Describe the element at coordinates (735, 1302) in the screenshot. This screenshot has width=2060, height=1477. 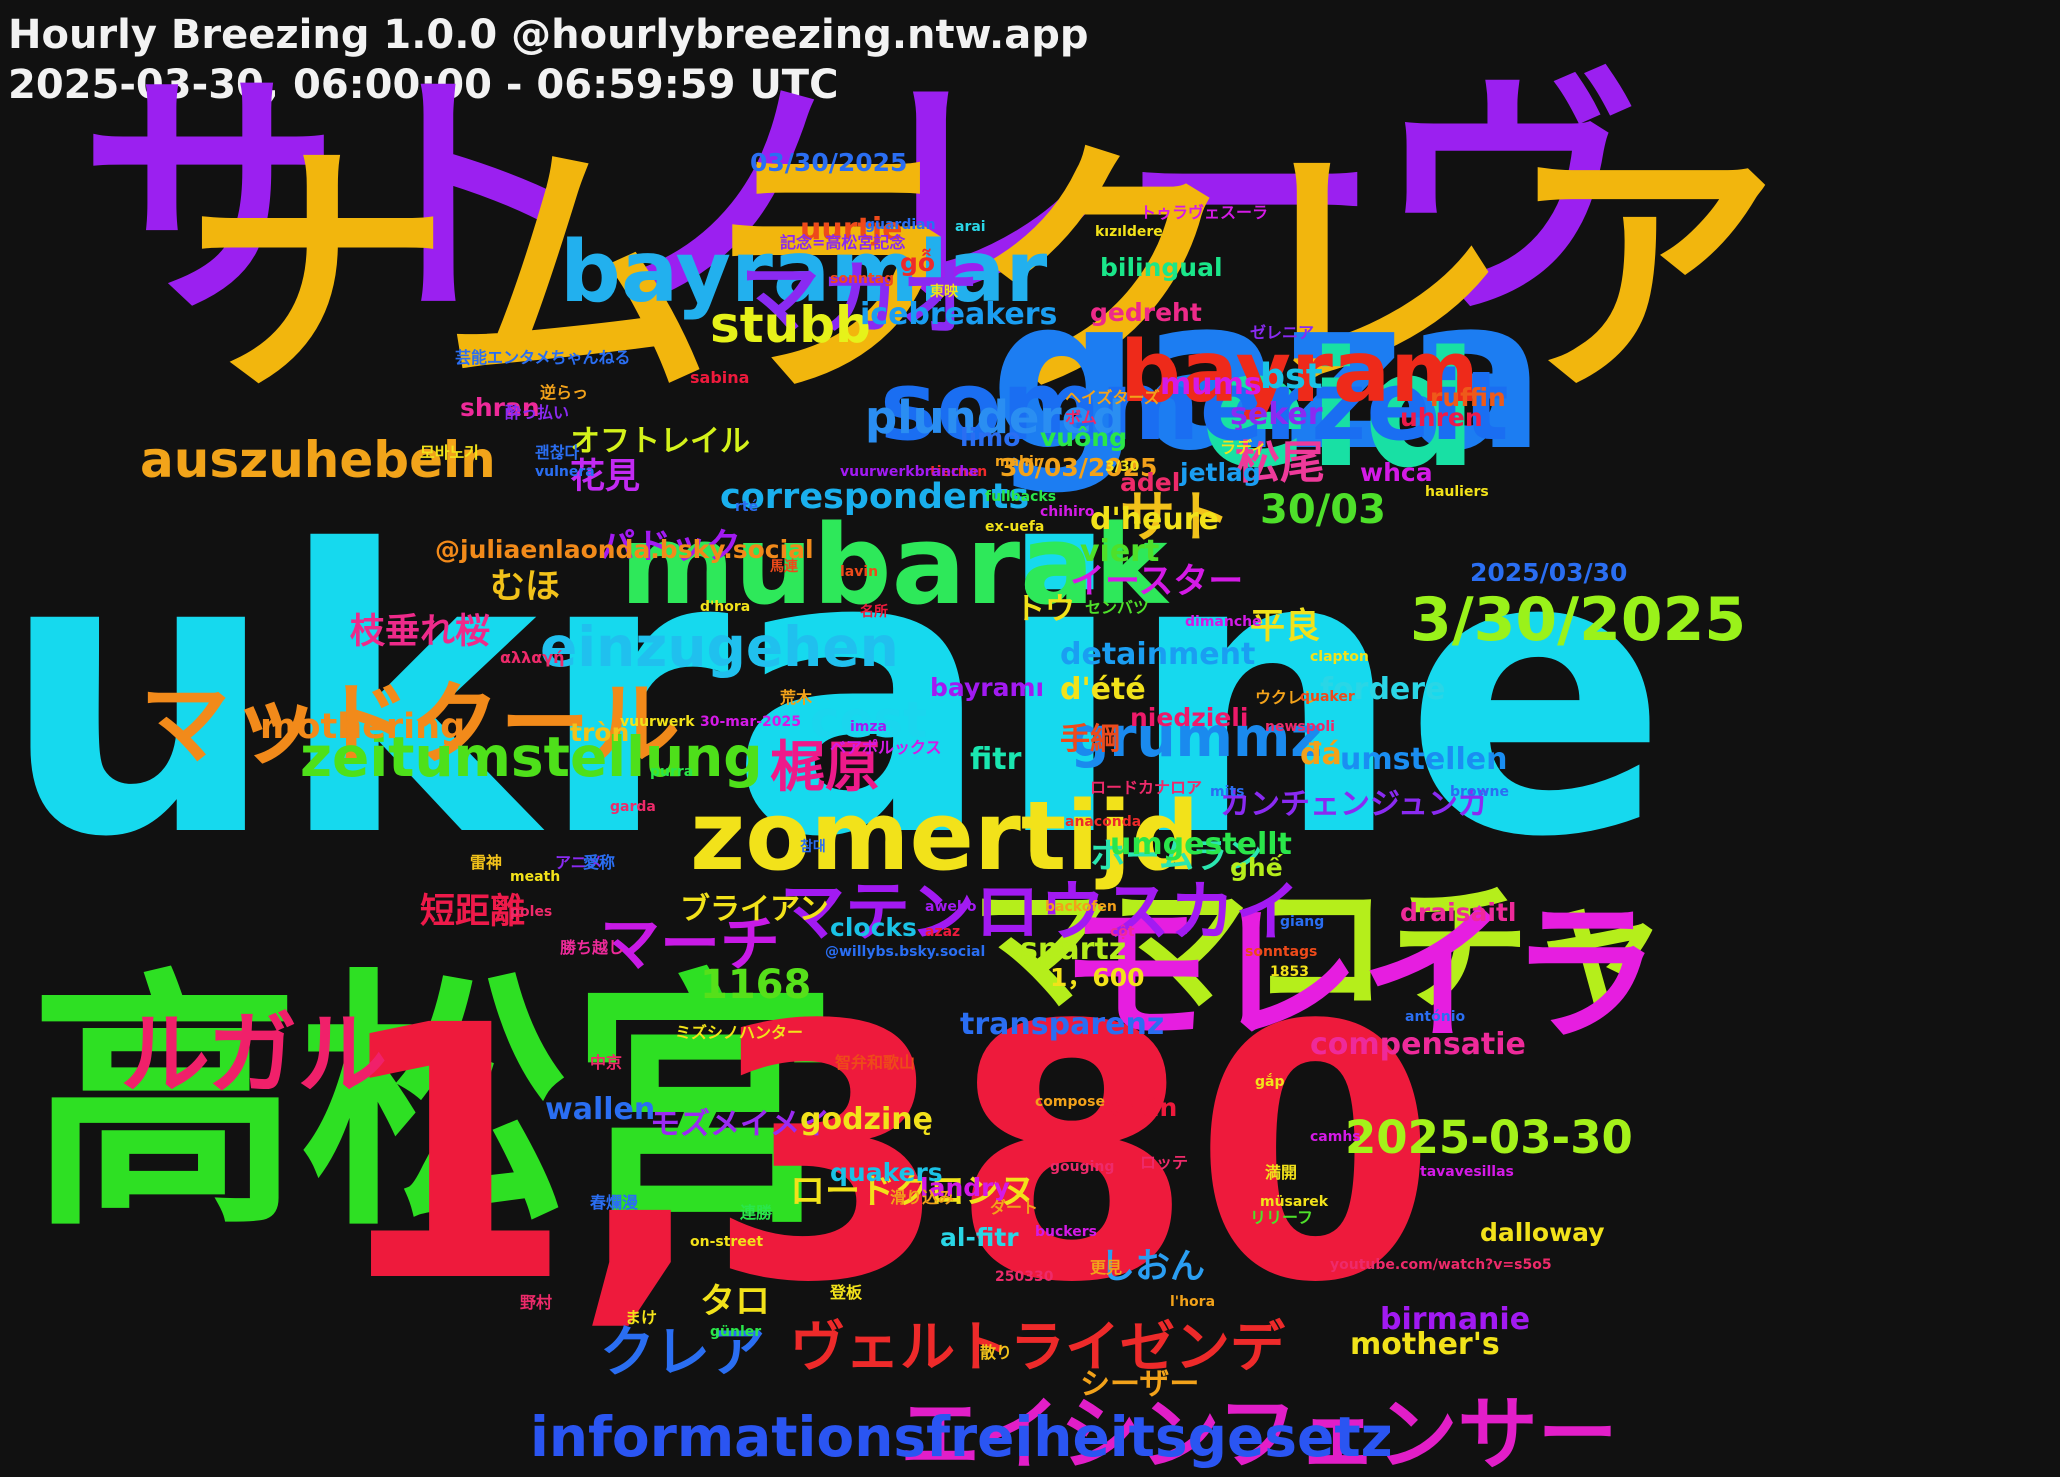
I see `cloud-word: タロ` at that location.